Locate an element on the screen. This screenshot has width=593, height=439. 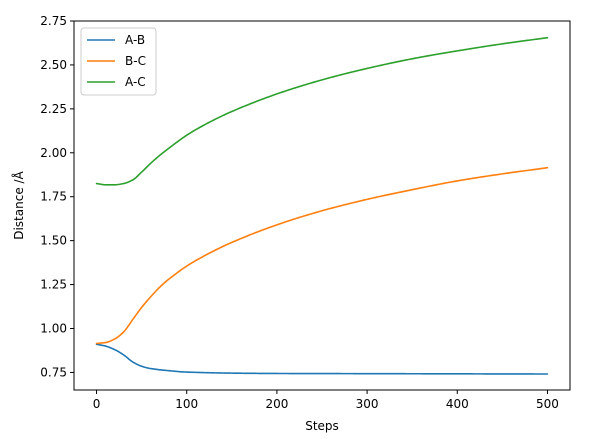
y-axis-label: Distance /Å is located at coordinates (18, 204).